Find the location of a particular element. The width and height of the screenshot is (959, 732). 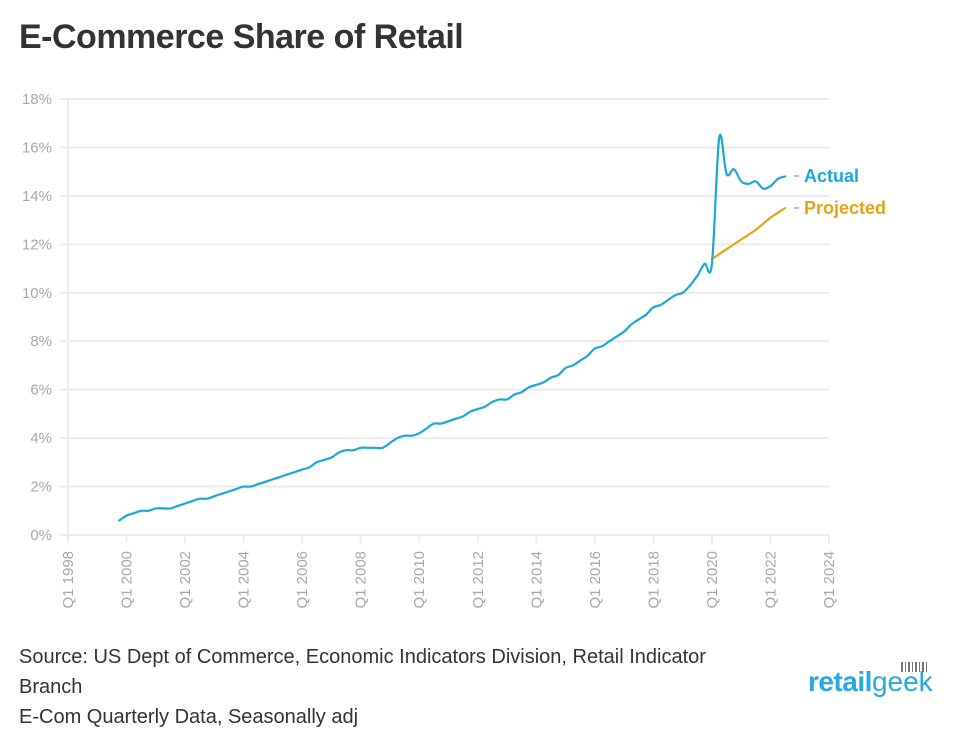

x-tick-label: Q1 2004 is located at coordinates (244, 580).